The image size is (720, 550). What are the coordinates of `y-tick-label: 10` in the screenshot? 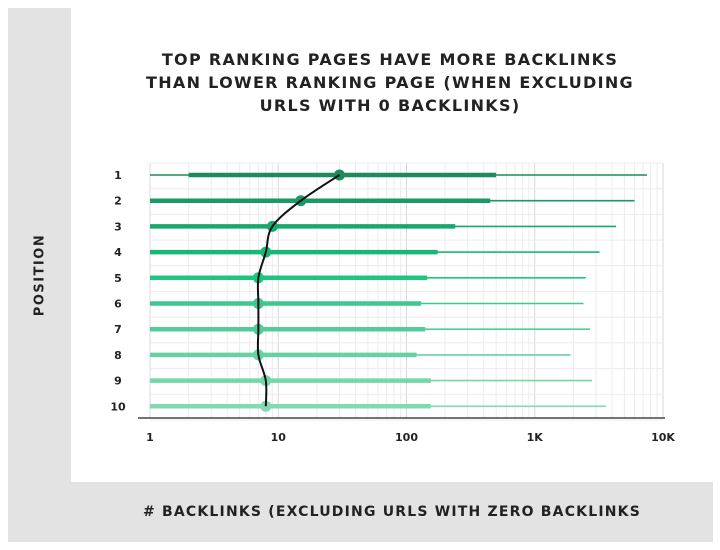 It's located at (118, 406).